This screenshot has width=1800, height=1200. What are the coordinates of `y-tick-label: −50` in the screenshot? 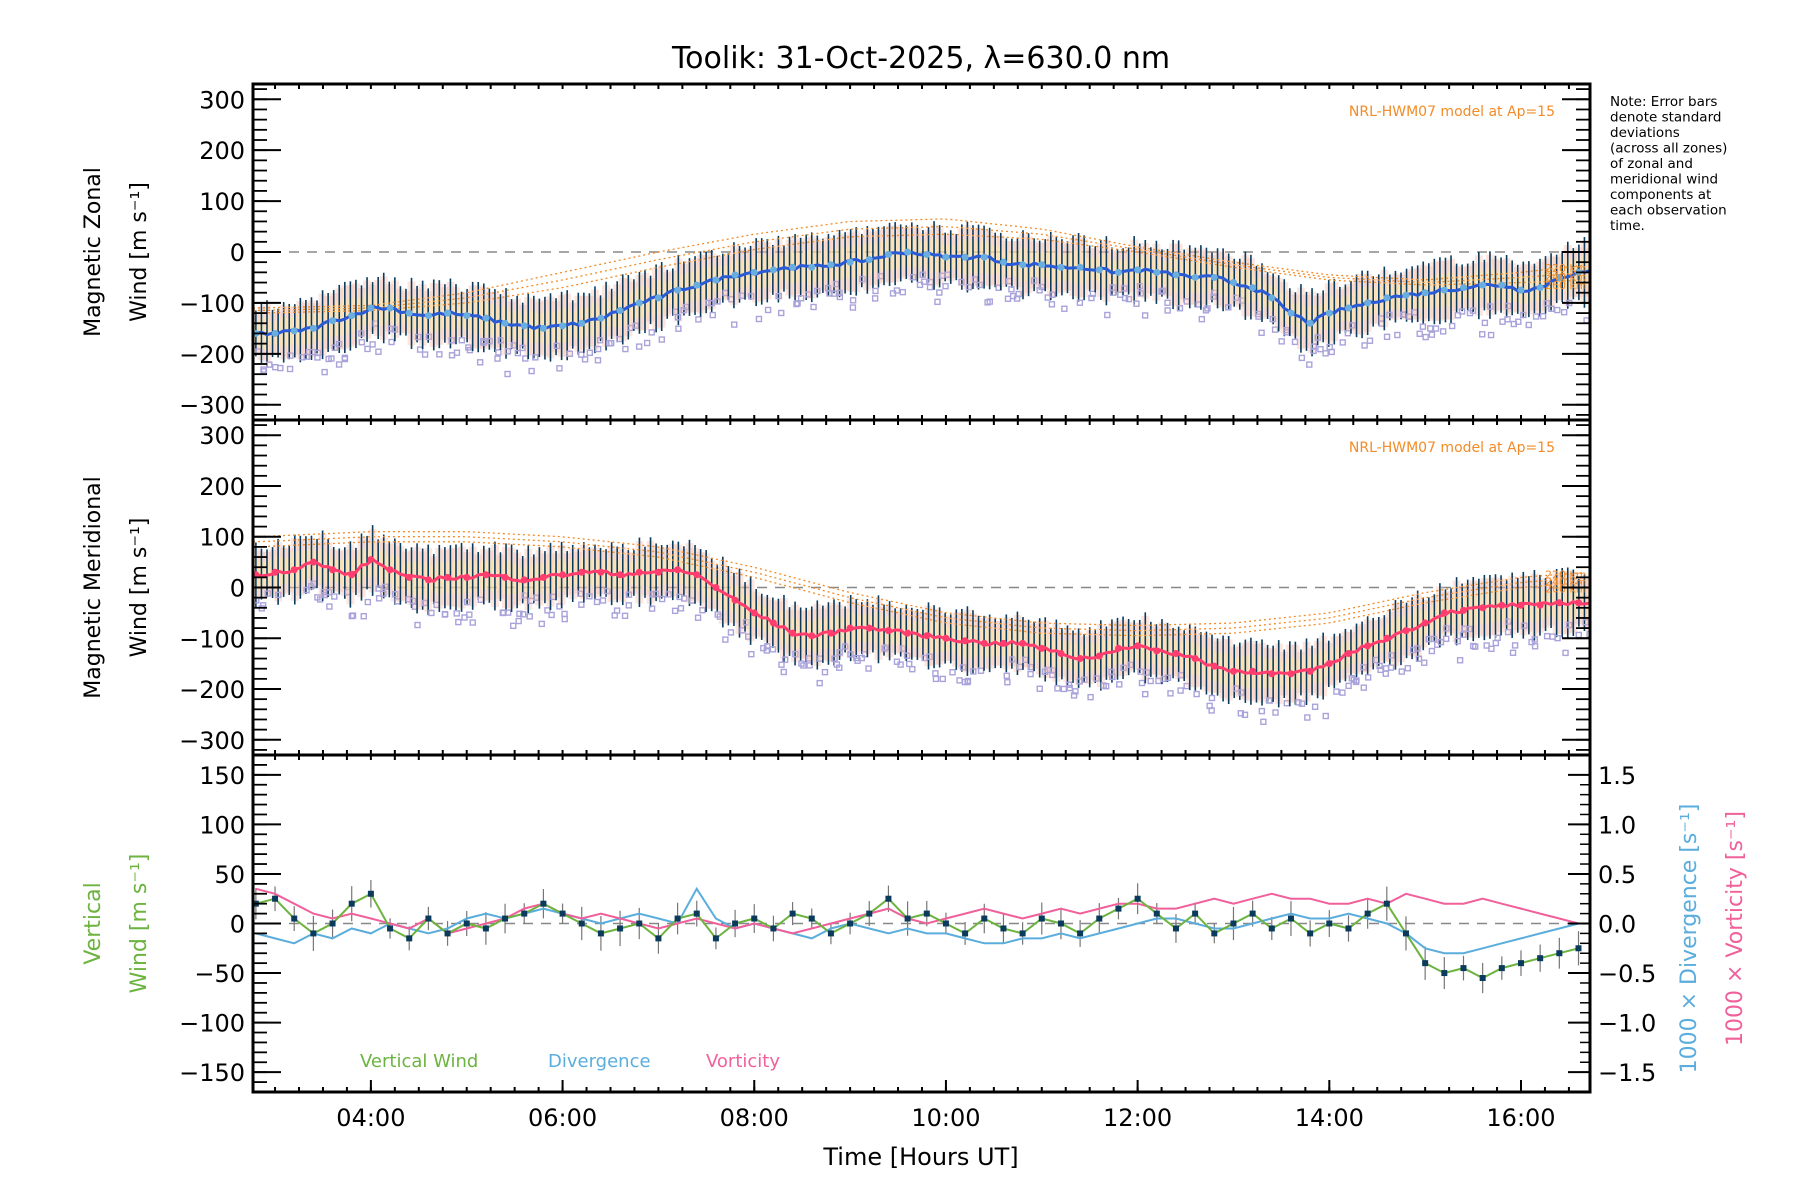 It's located at (219, 974).